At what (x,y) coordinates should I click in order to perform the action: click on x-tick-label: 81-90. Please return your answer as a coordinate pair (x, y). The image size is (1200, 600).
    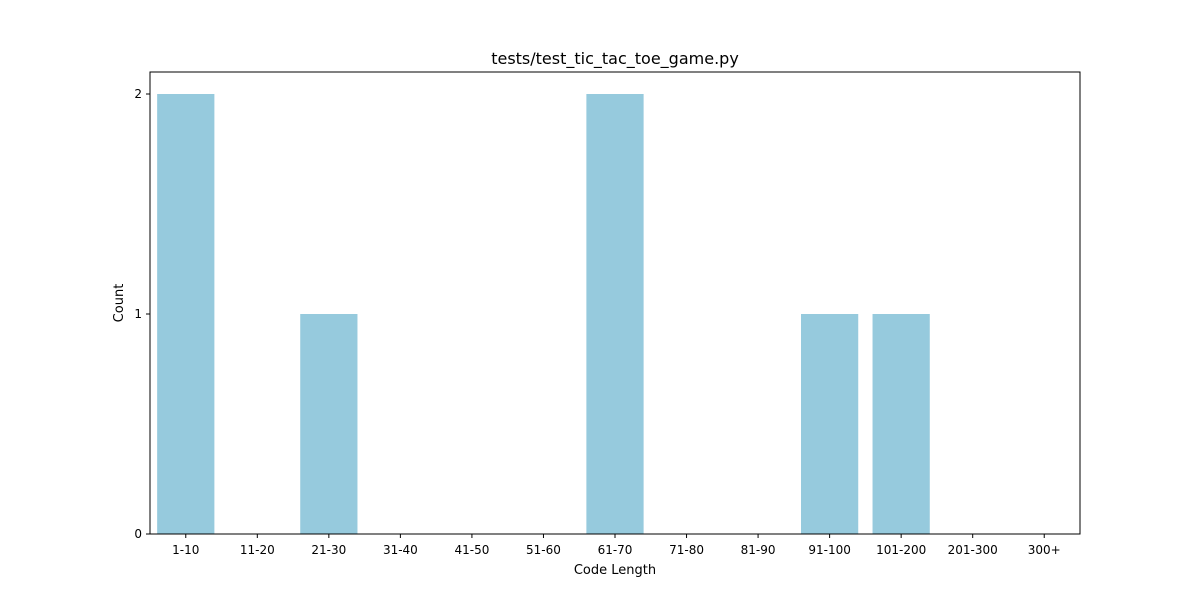
    Looking at the image, I should click on (758, 550).